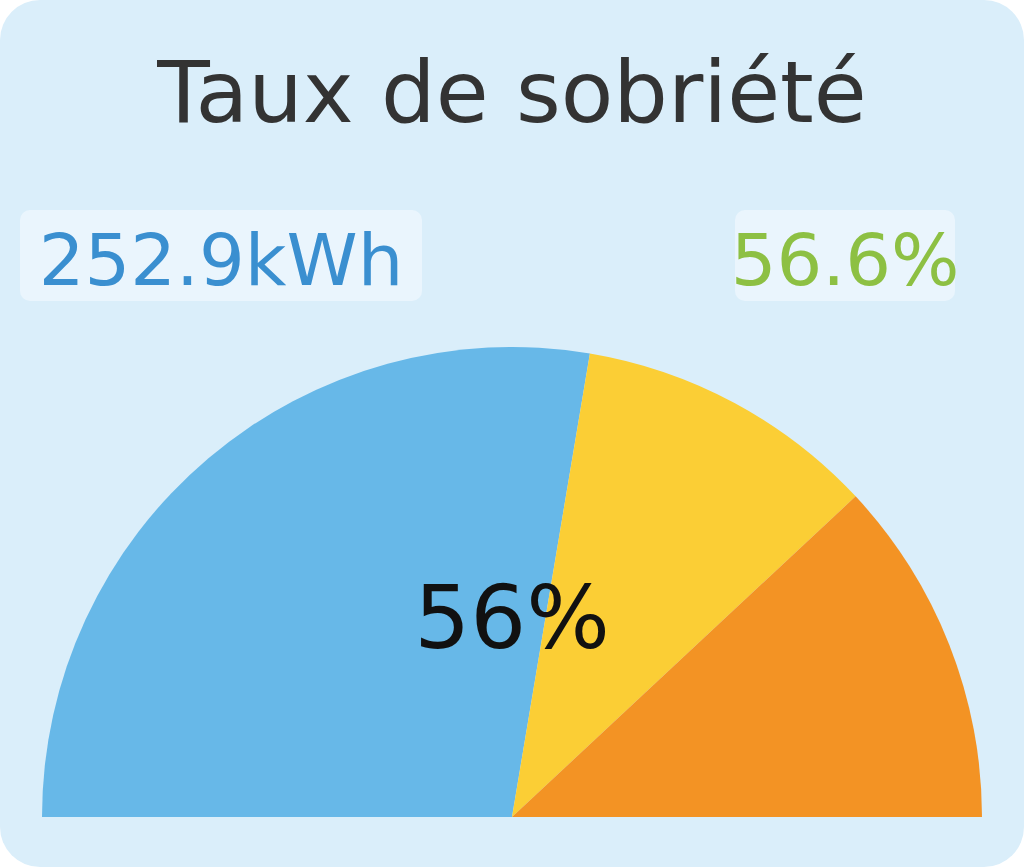 The image size is (1024, 867). What do you see at coordinates (511, 92) in the screenshot?
I see `chart-title: Taux de sobriété` at bounding box center [511, 92].